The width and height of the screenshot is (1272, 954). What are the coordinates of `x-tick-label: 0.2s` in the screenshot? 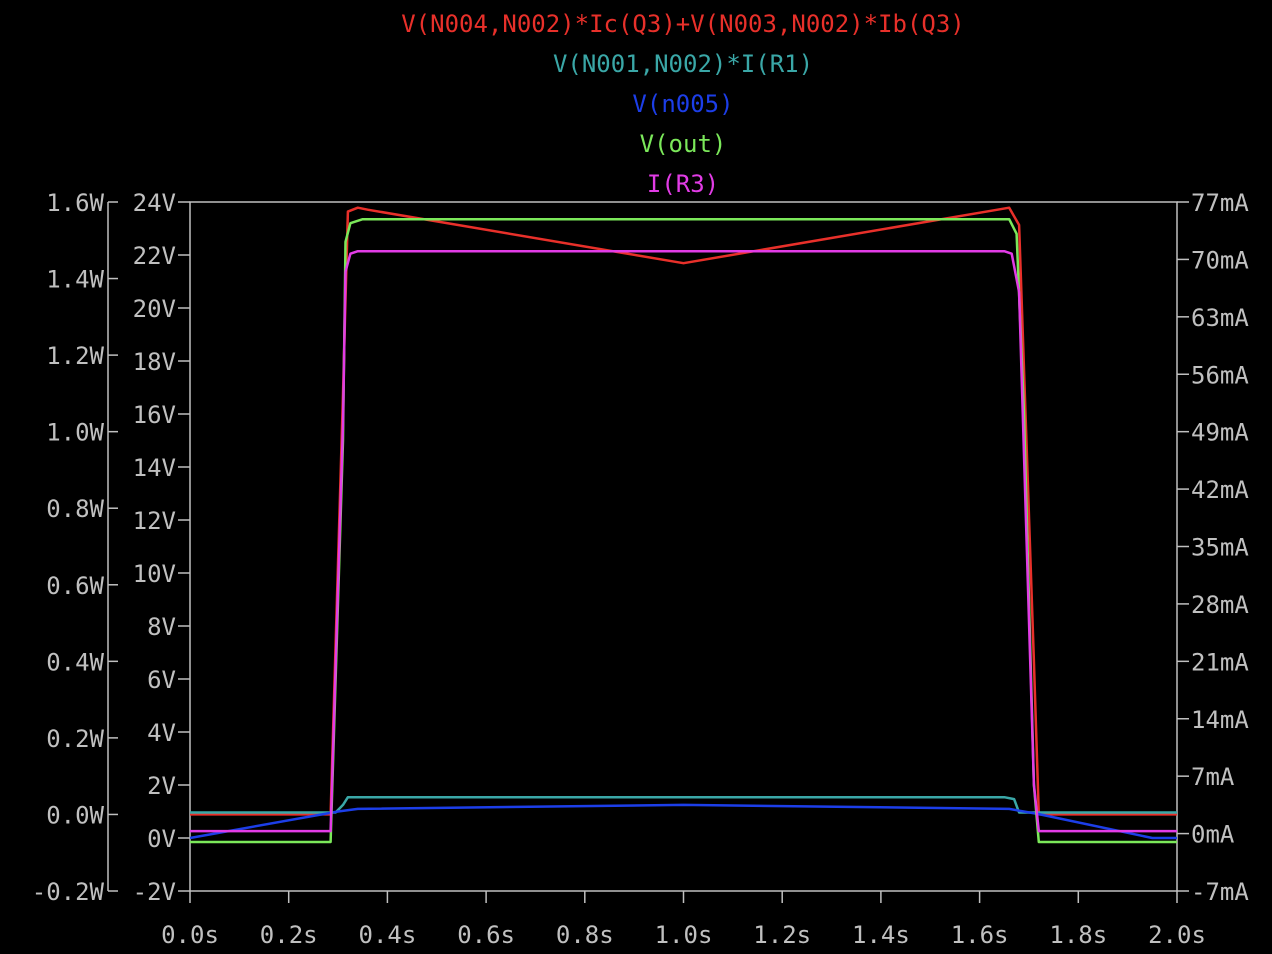 It's located at (289, 935).